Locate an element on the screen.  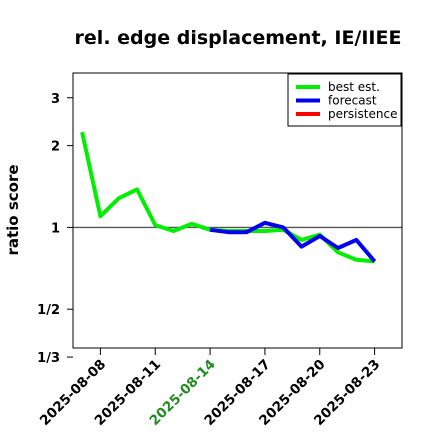
series-line-forecast is located at coordinates (293, 241).